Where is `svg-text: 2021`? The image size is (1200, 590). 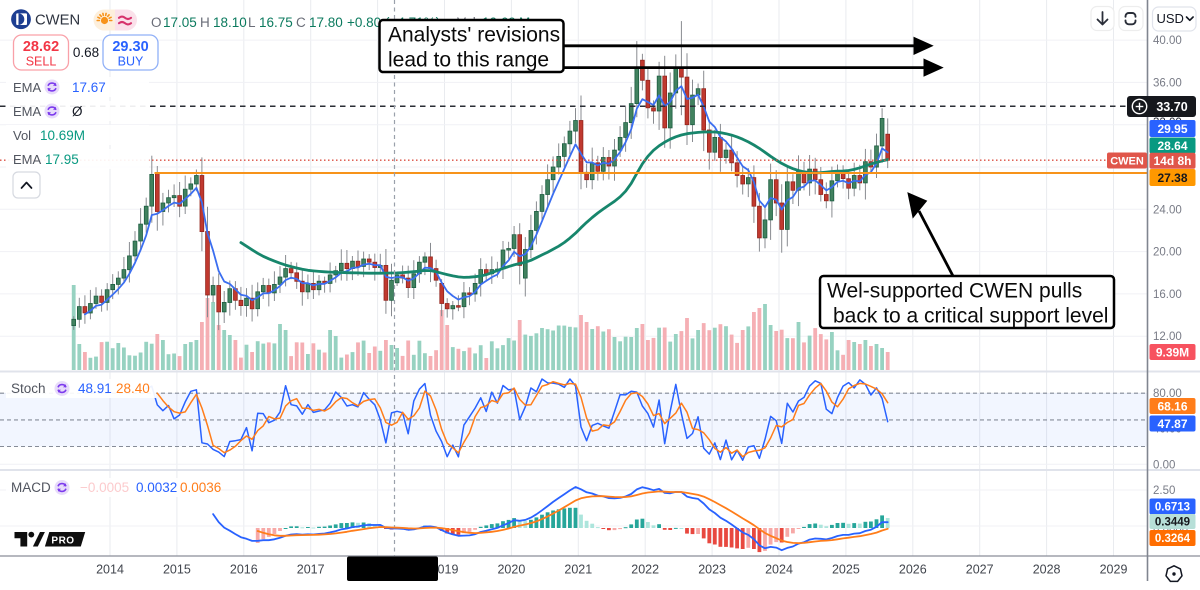
svg-text: 2021 is located at coordinates (578, 570).